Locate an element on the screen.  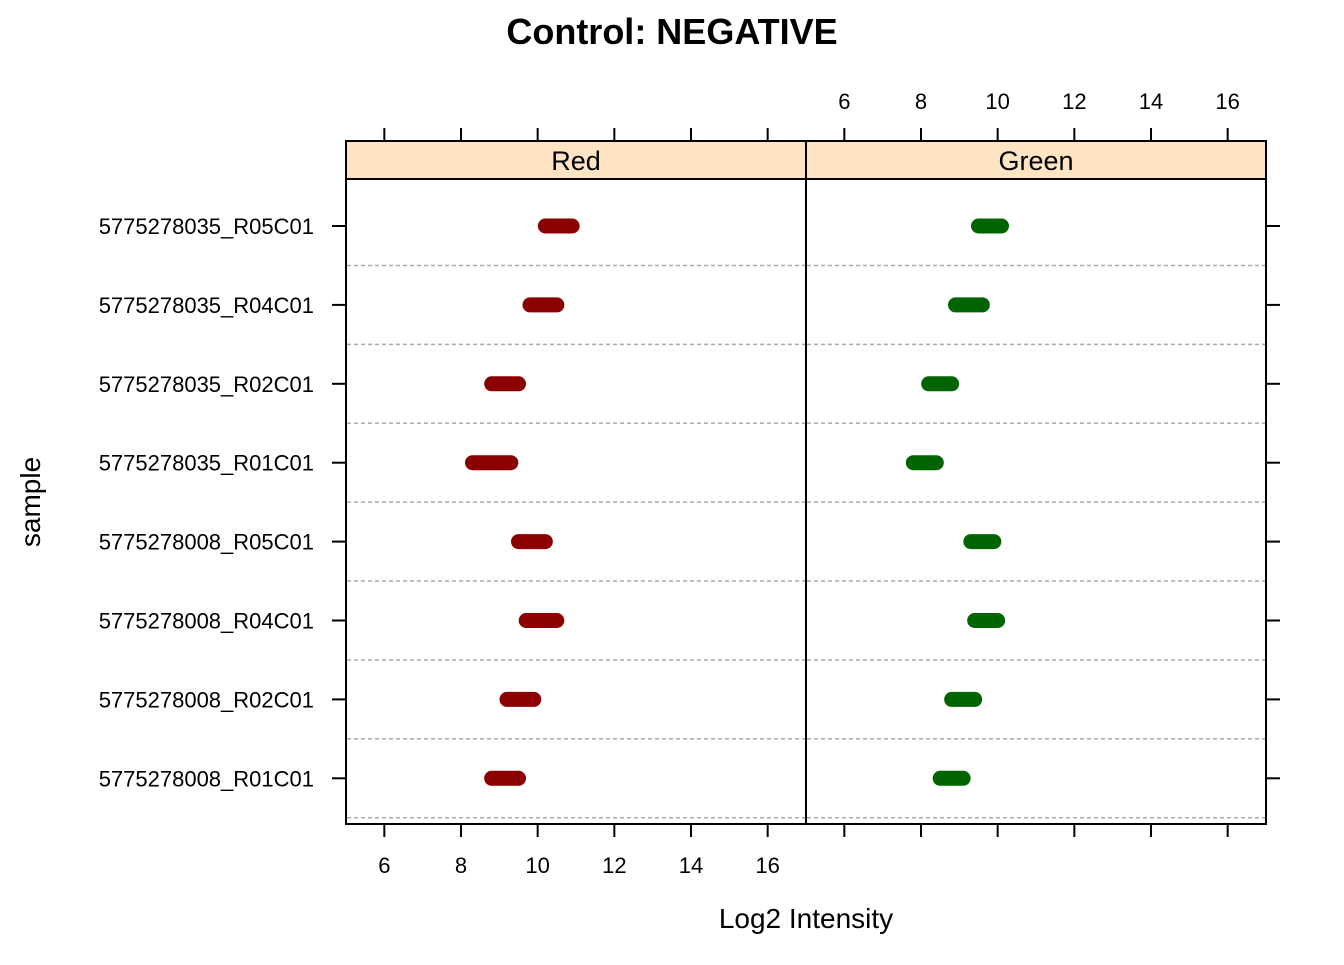
x-axis-label: Log2 Intensity is located at coordinates (806, 918).